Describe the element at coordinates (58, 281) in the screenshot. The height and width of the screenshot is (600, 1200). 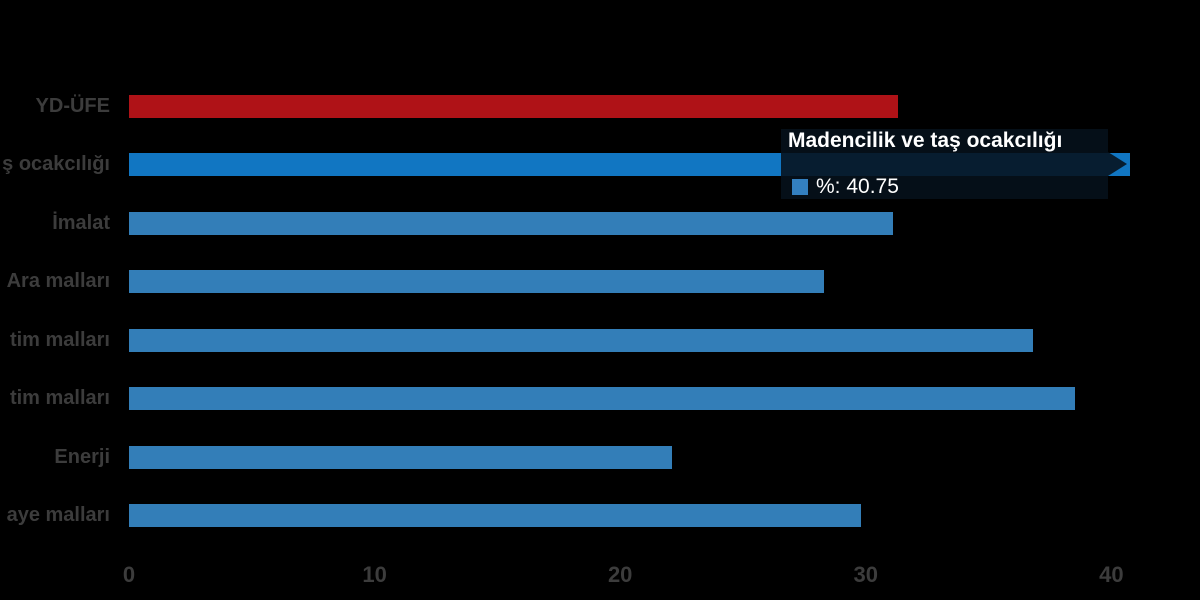
I see `category-label: Ara malları` at that location.